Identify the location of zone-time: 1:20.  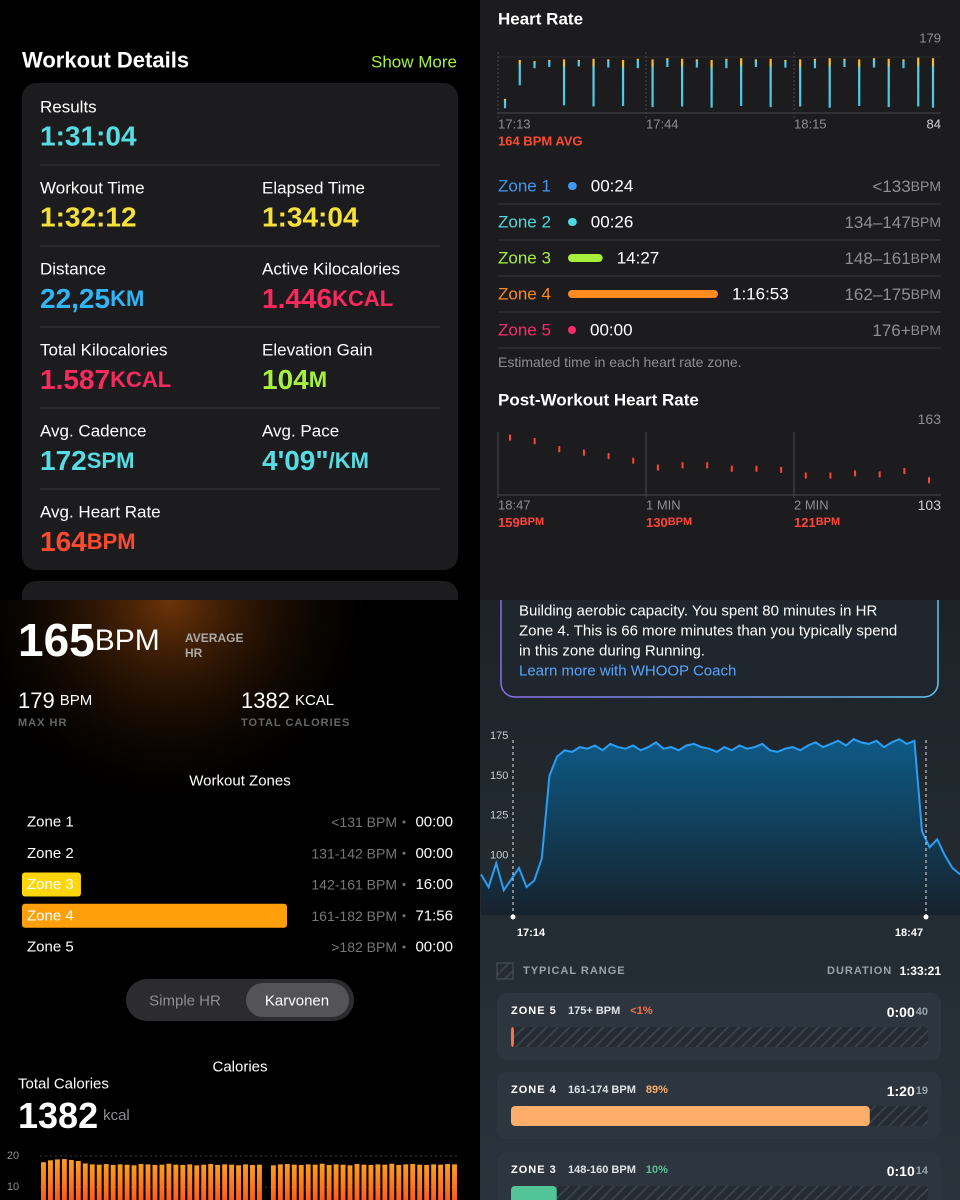
(901, 1091).